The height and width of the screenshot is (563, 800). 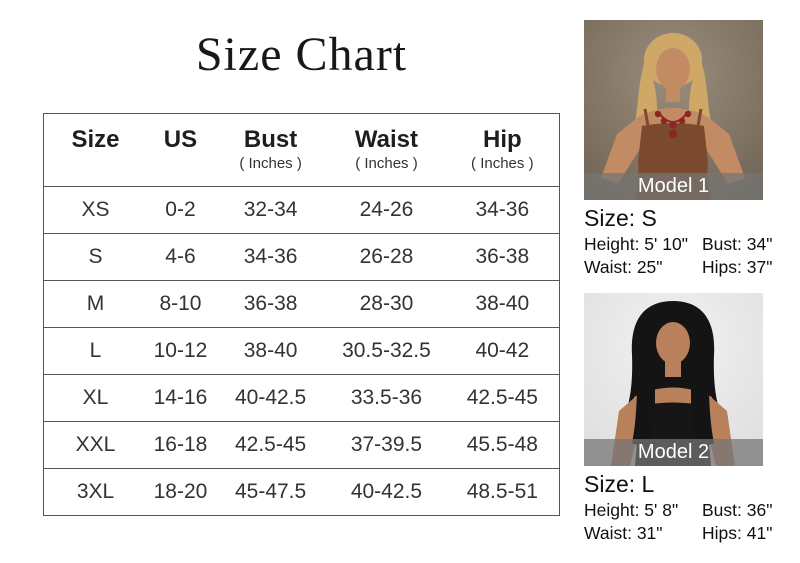 What do you see at coordinates (737, 267) in the screenshot?
I see `model-1-hips: Hips: 37"` at bounding box center [737, 267].